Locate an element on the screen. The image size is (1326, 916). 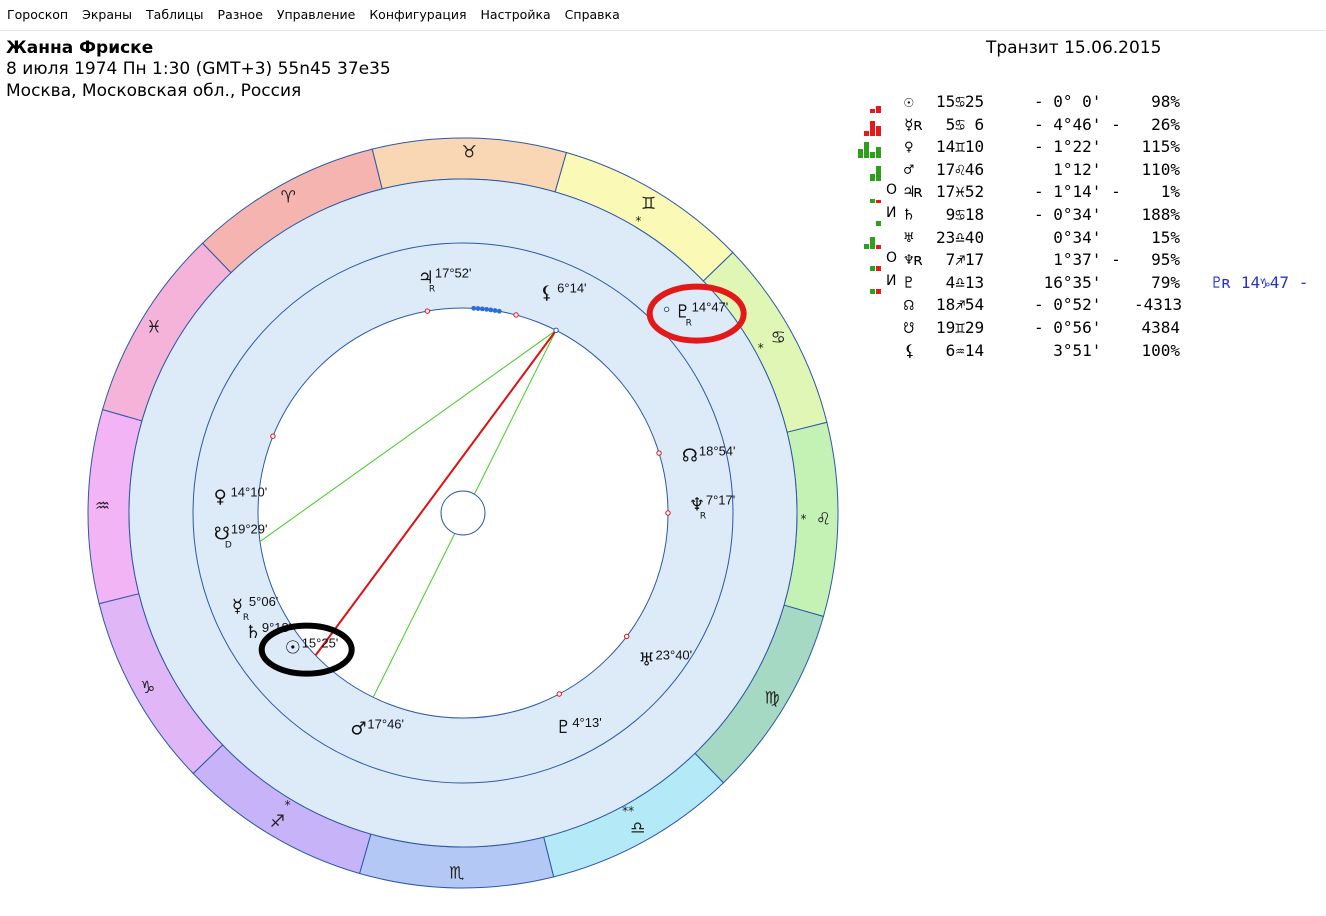
planet-degree: 14°10' is located at coordinates (249, 491).